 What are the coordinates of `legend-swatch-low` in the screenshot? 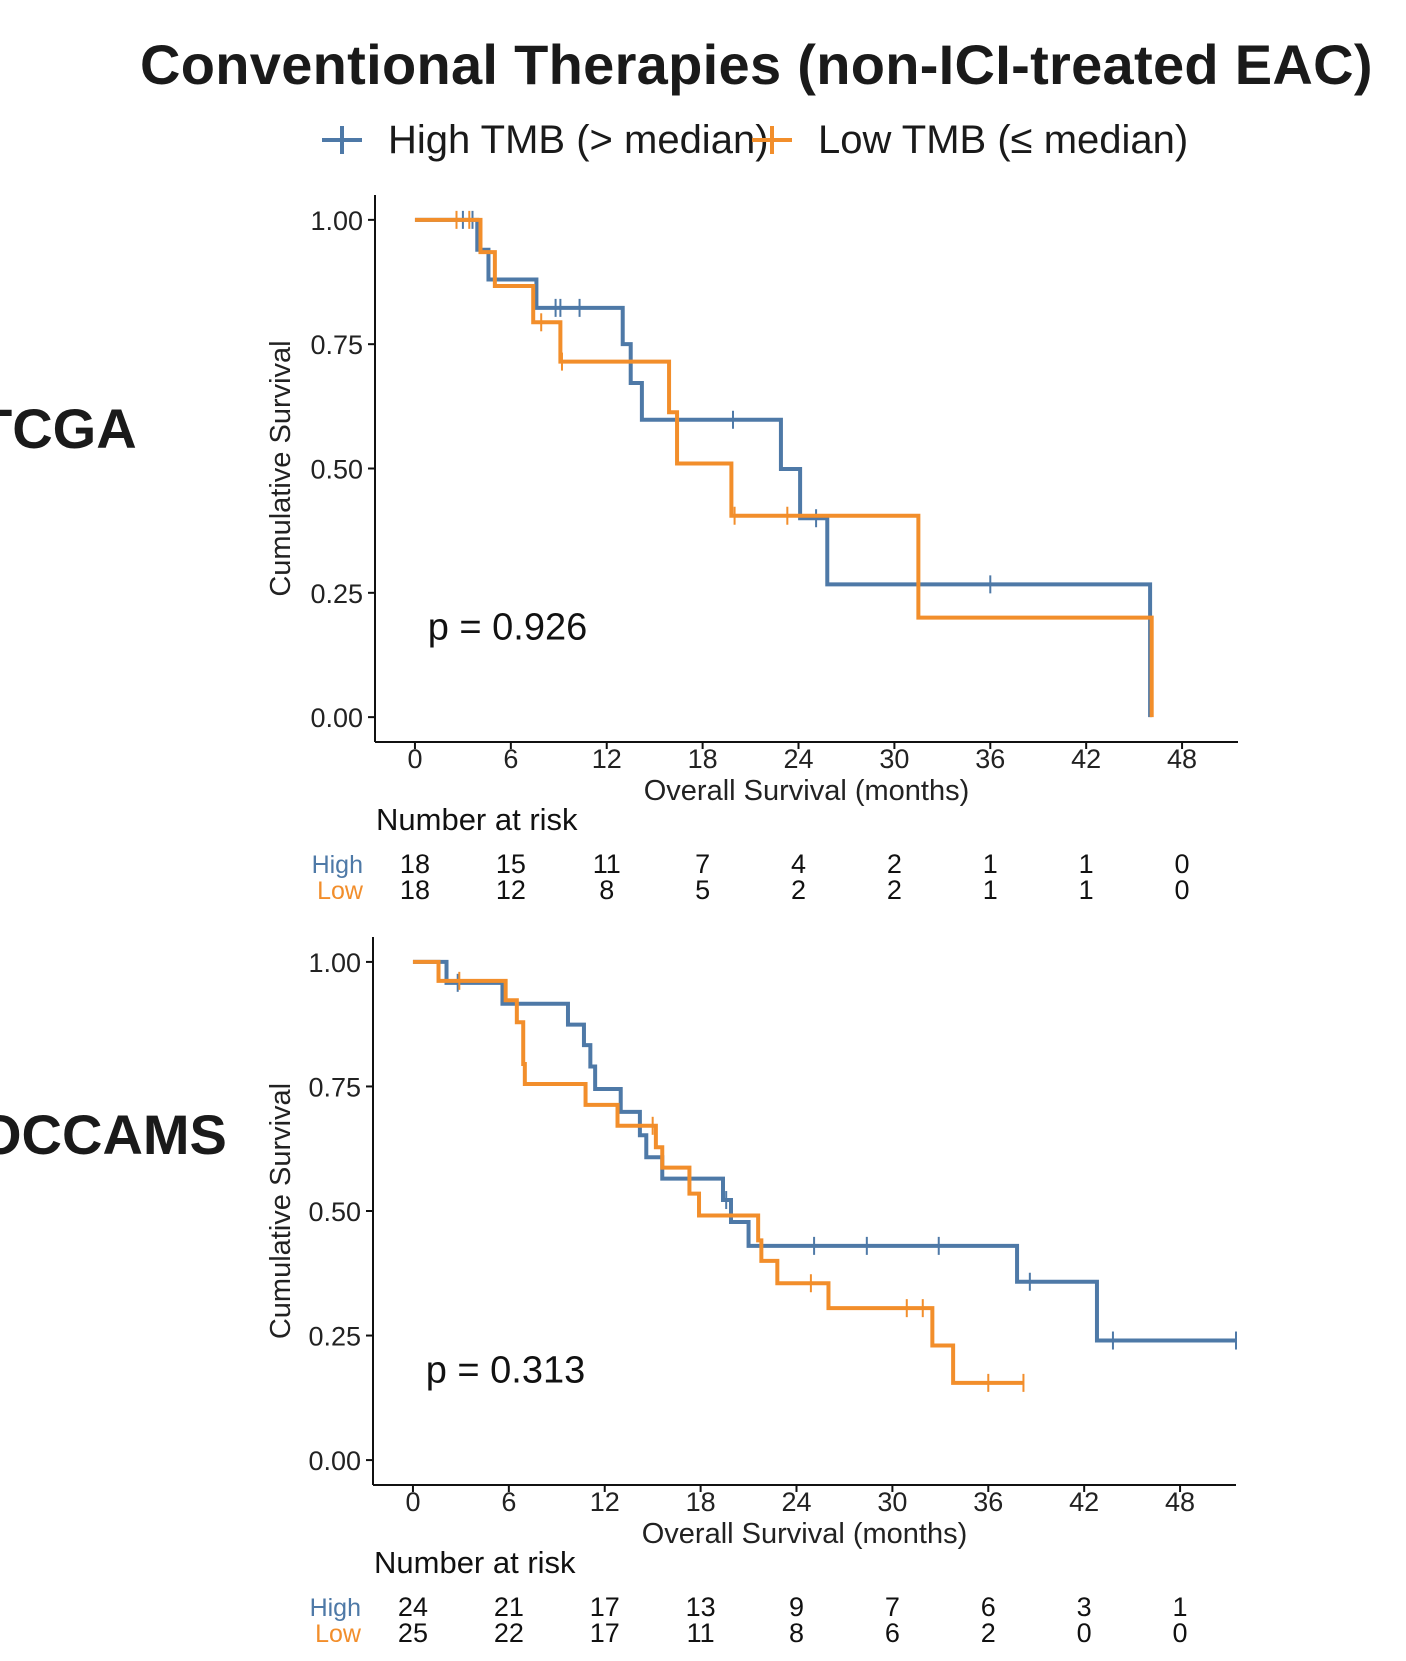 It's located at (772, 140).